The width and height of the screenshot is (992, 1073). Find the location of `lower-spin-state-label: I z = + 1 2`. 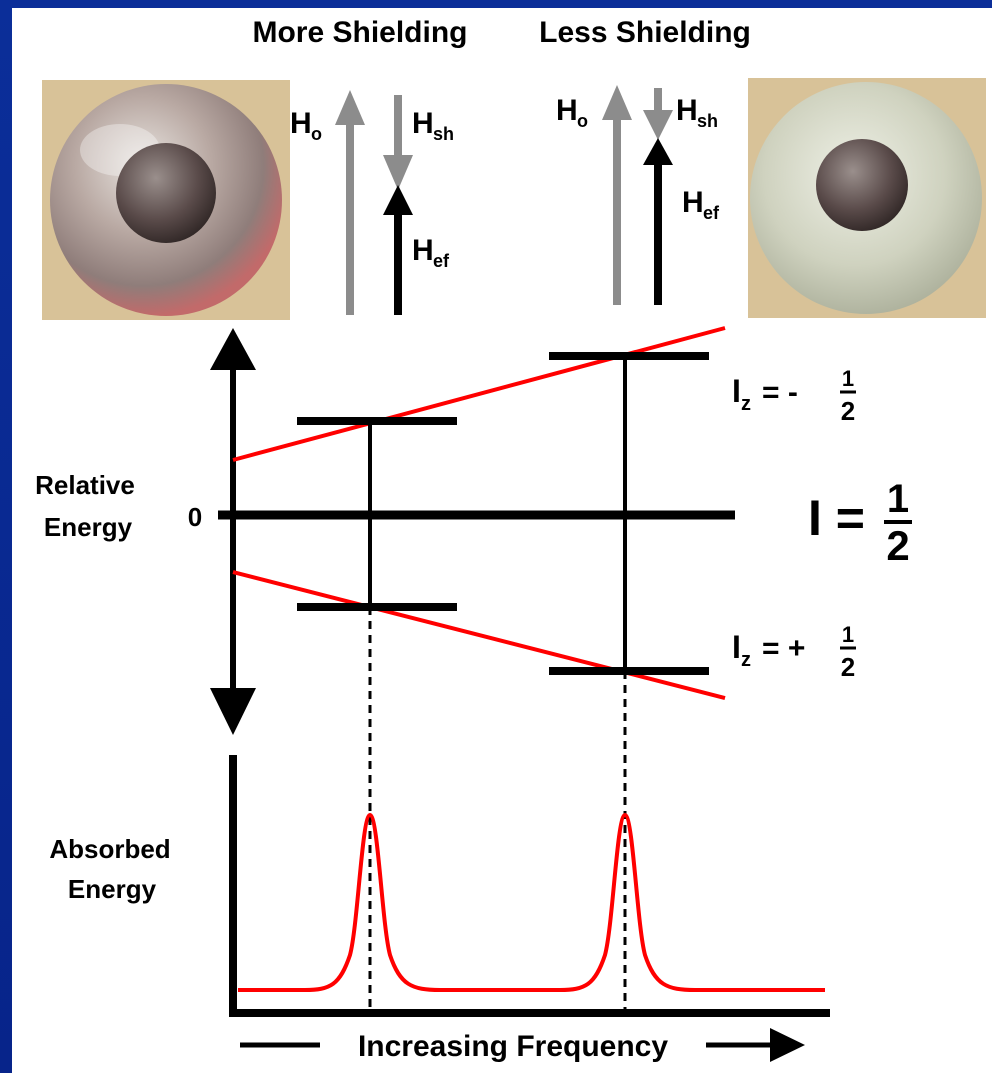

lower-spin-state-label: I z = + 1 2 is located at coordinates (794, 652).